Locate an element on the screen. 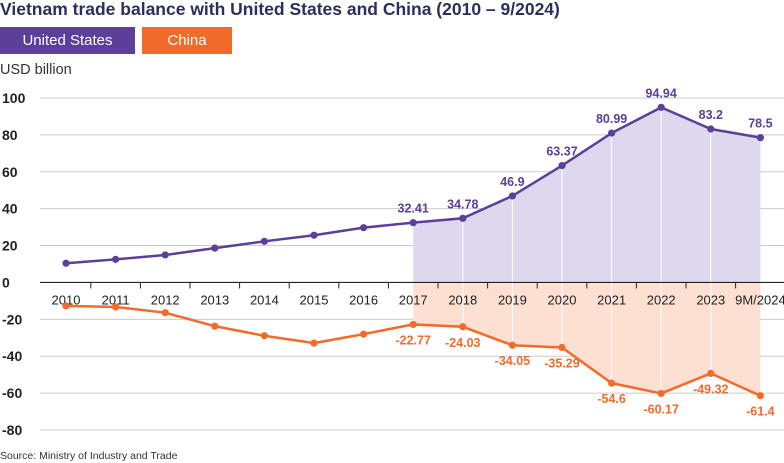  x-tick-label: 2015 is located at coordinates (314, 299).